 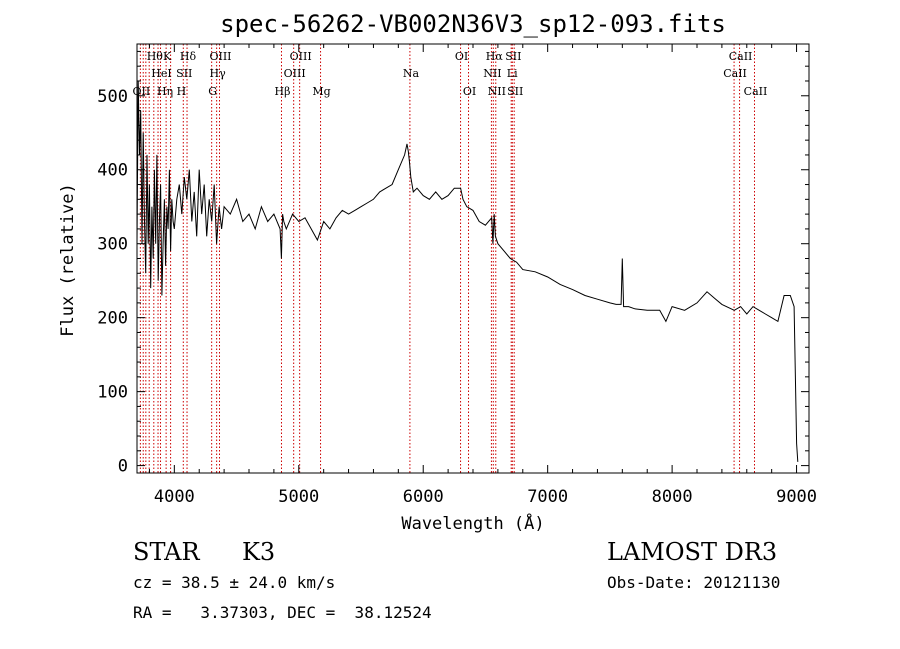 I want to click on line-label-28: CaII, so click(x=741, y=56).